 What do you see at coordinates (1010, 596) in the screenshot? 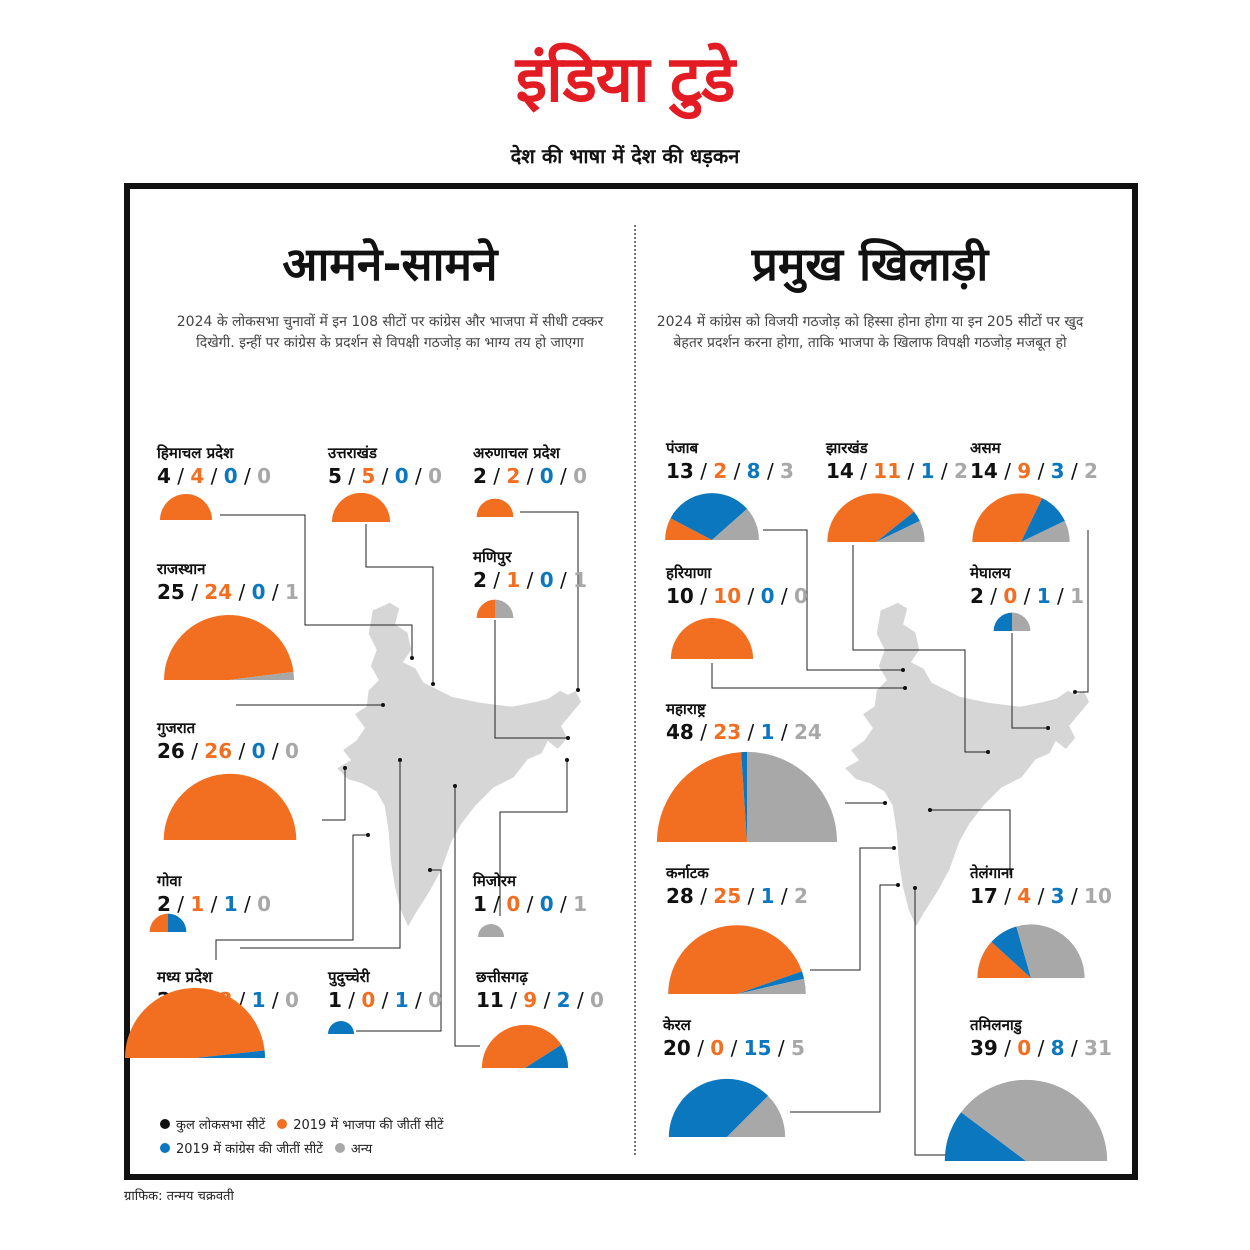
I see `figure-bjp: 0` at bounding box center [1010, 596].